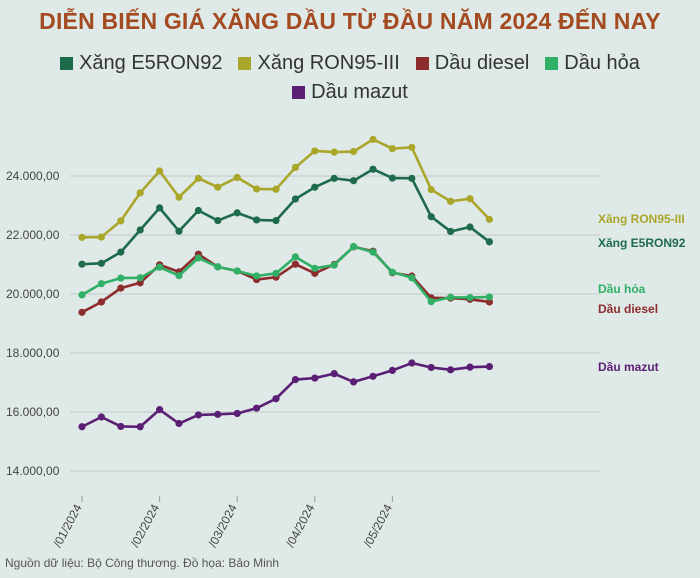  Describe the element at coordinates (641, 219) in the screenshot. I see `series-end-label: Xăng RON95-III` at that location.